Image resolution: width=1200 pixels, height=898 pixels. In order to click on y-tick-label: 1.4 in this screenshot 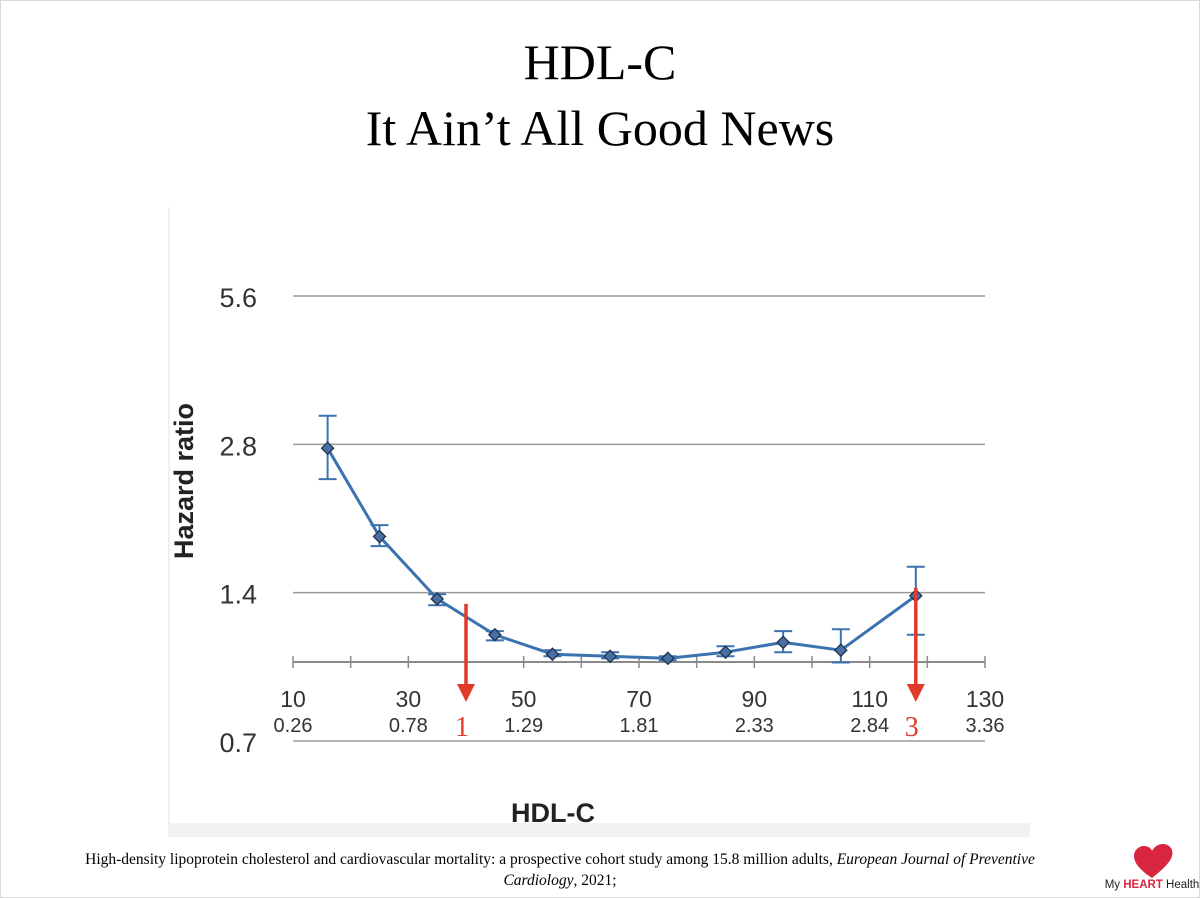, I will do `click(238, 595)`.